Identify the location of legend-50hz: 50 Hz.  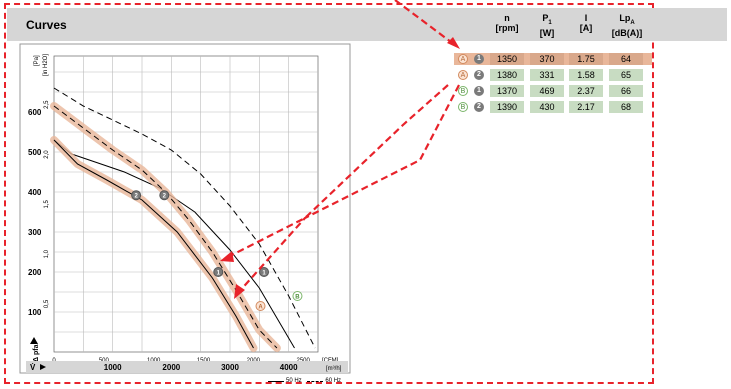
(294, 381).